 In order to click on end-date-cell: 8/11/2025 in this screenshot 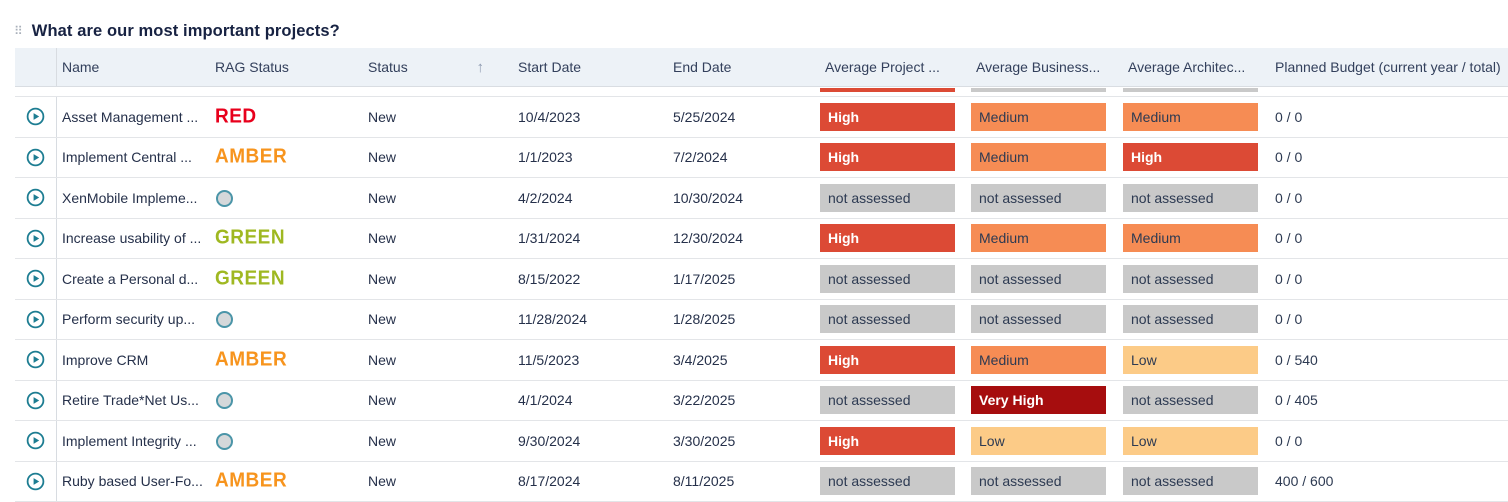, I will do `click(744, 481)`.